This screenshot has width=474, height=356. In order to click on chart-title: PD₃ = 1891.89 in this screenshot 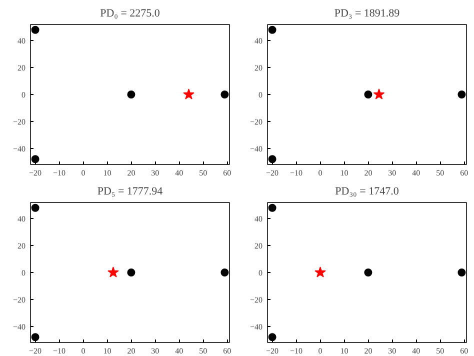, I will do `click(367, 14)`.